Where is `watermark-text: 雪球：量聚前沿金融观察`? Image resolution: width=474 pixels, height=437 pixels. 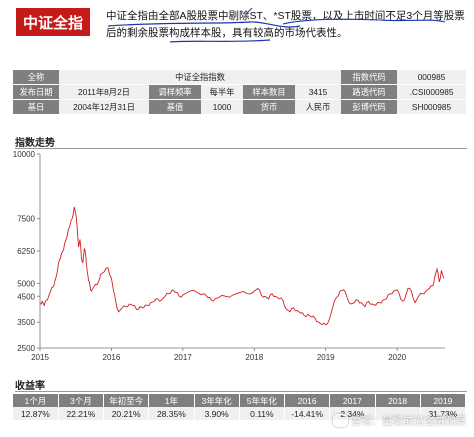
watermark-text: 雪球：量聚前沿金融观察 is located at coordinates (408, 421).